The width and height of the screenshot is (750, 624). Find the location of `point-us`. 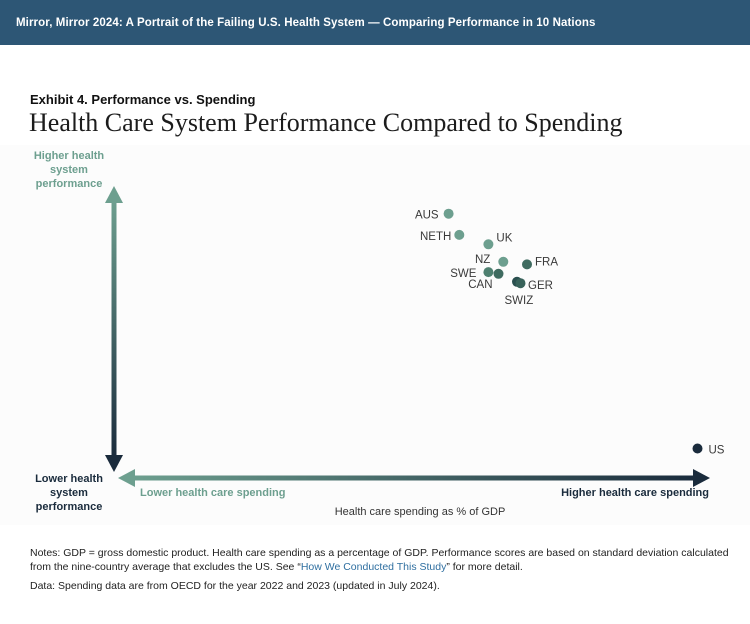

point-us is located at coordinates (697, 448).